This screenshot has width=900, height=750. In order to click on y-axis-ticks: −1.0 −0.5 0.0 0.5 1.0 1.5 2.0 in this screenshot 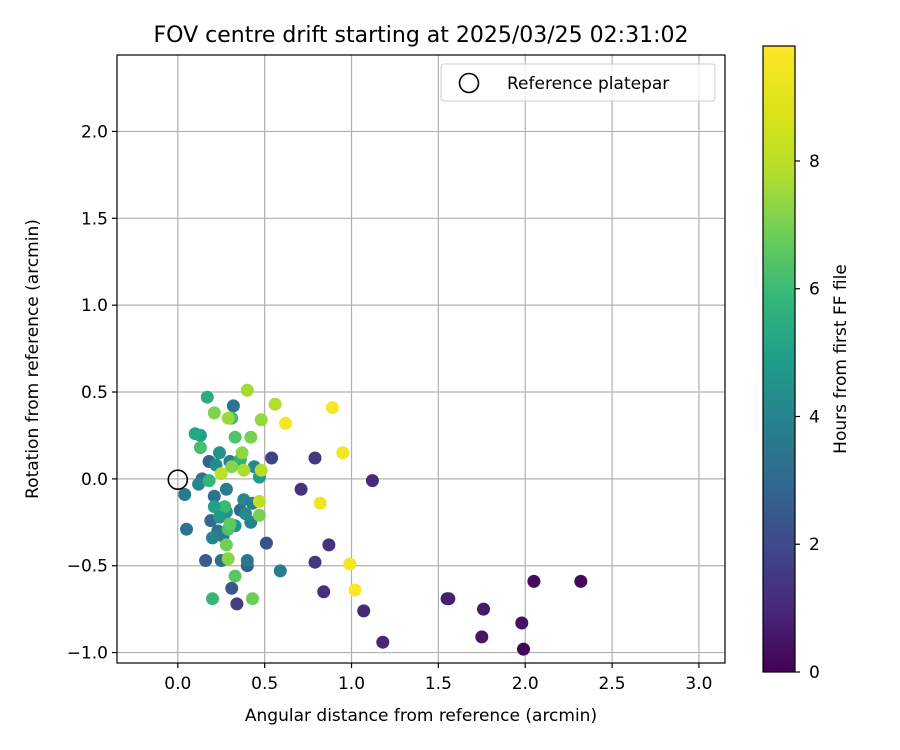, I will do `click(92, 393)`.